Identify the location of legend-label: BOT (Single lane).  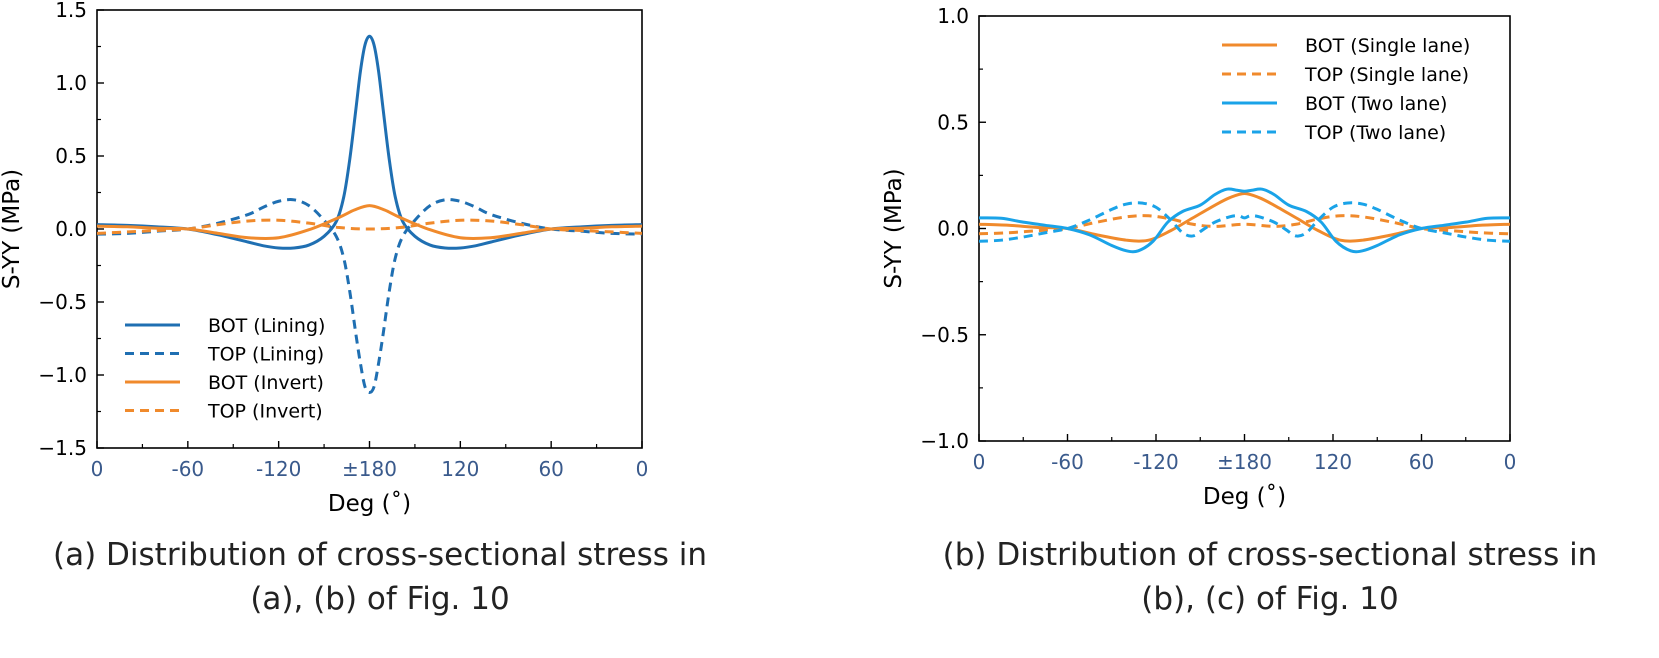
(1387, 46).